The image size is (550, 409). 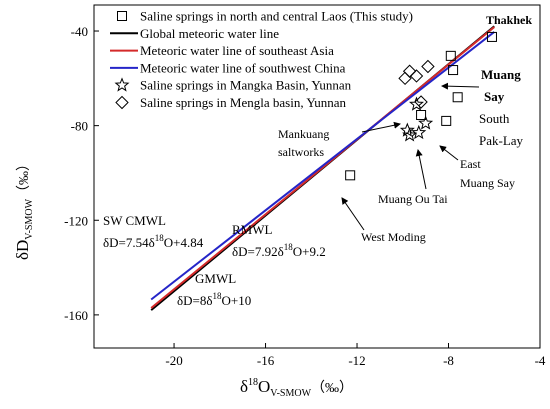 I want to click on y-tick-label: -40, so click(x=79, y=31).